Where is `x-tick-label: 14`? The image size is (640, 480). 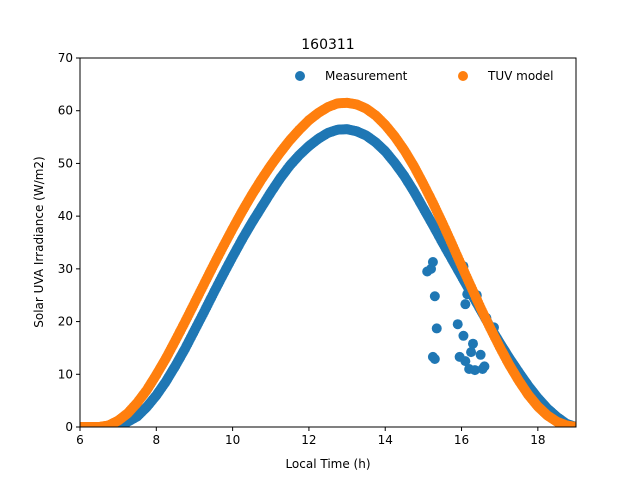 x-tick-label: 14 is located at coordinates (385, 440).